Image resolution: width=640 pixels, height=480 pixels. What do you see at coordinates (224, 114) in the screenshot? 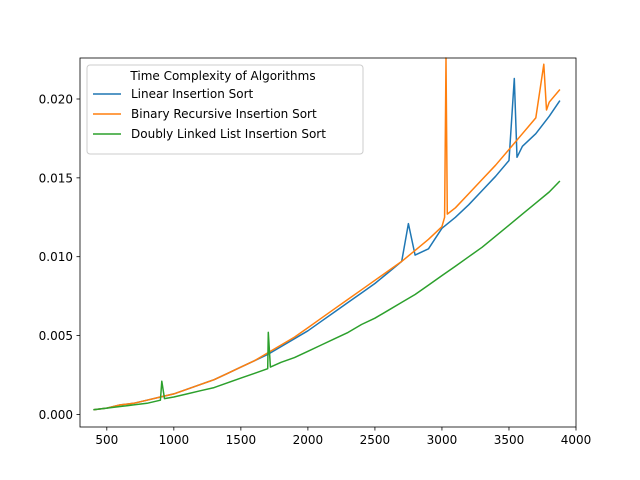
I see `legend-label-2: Binary Recursive Insertion Sort` at bounding box center [224, 114].